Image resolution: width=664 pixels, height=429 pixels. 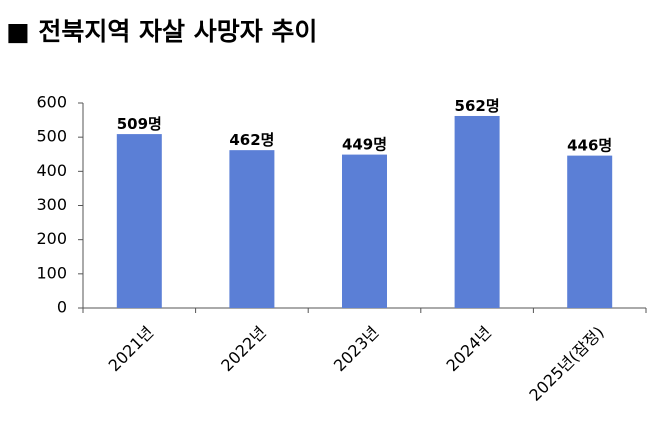 What do you see at coordinates (589, 146) in the screenshot?
I see `value-label: 446명` at bounding box center [589, 146].